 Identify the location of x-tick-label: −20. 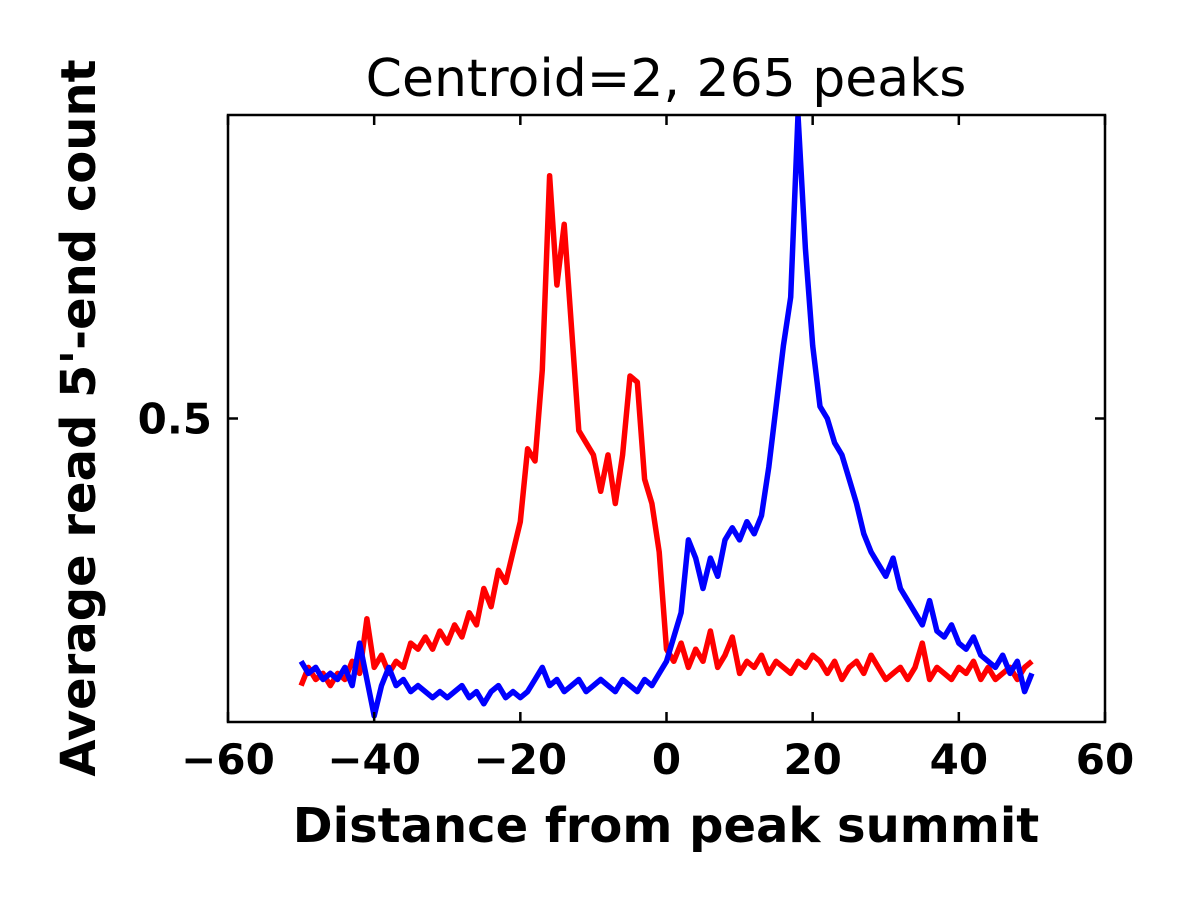
(521, 759).